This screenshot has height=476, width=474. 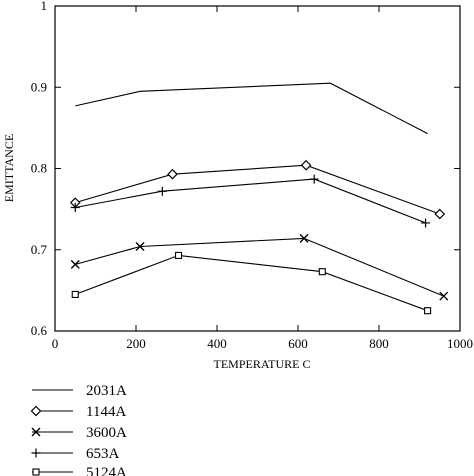 What do you see at coordinates (9, 168) in the screenshot?
I see `y-axis-title: EMITTANCE` at bounding box center [9, 168].